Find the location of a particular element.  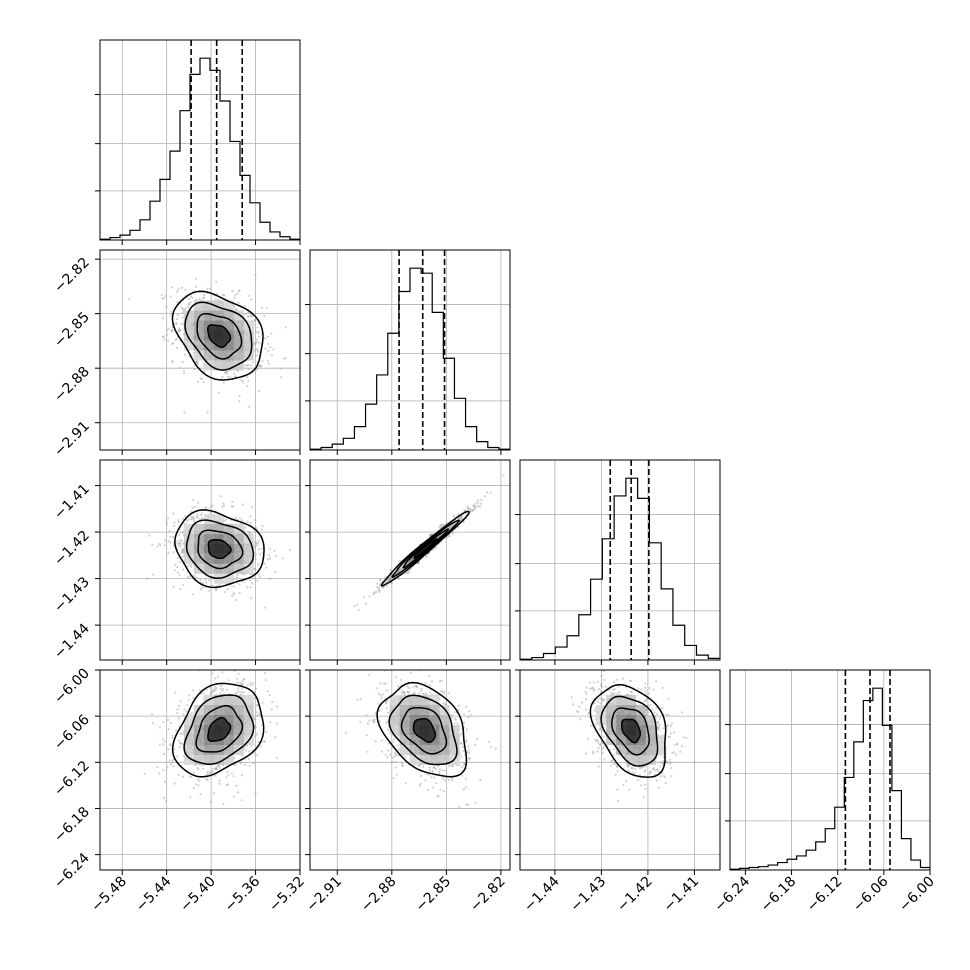

x-tick-label: −1.43 is located at coordinates (589, 895).